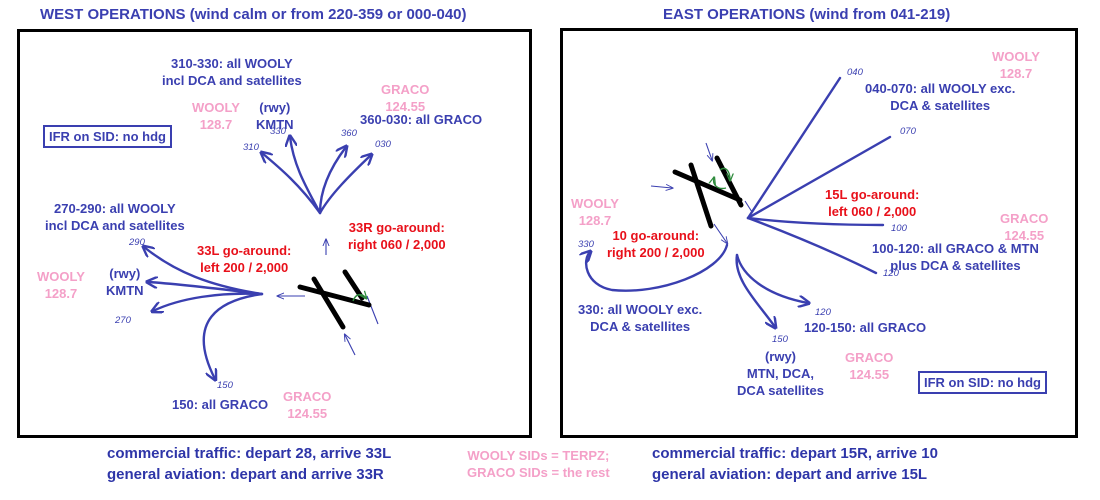 This screenshot has width=1100, height=500. What do you see at coordinates (251, 147) in the screenshot?
I see `west-heading-310: 310` at bounding box center [251, 147].